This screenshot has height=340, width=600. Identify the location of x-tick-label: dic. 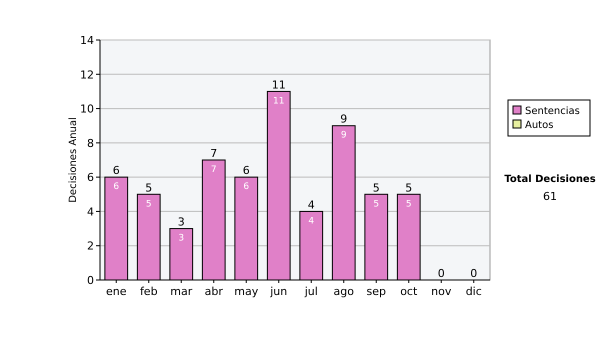
(474, 291).